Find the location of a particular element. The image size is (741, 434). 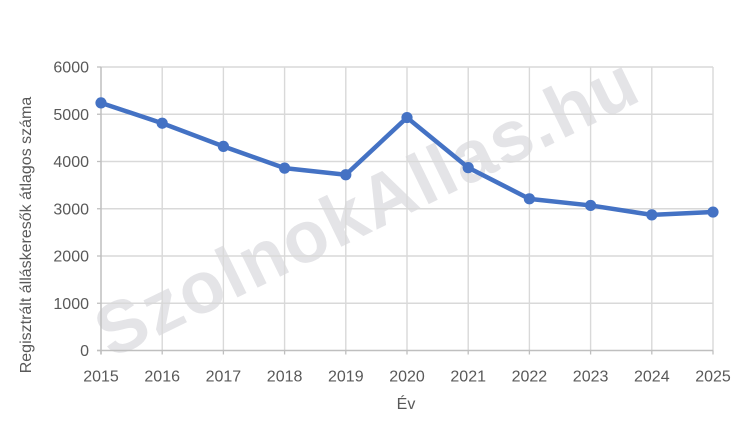

y-tick-label: 2000 is located at coordinates (71, 257).